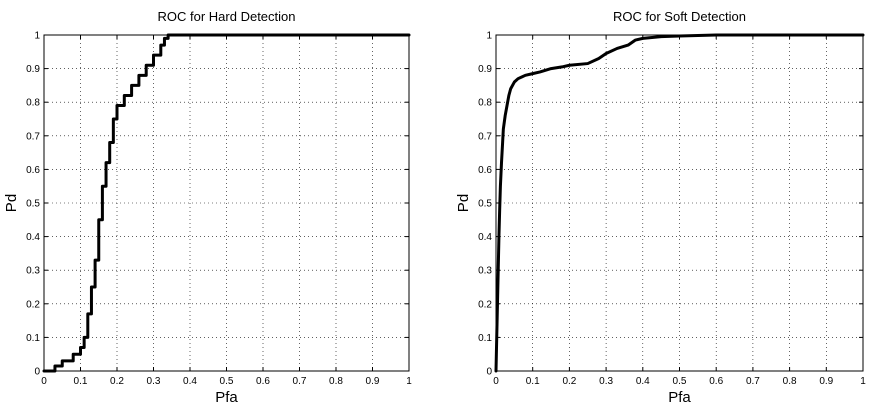  What do you see at coordinates (33, 271) in the screenshot?
I see `hard-y-tick-label: 0.3` at bounding box center [33, 271].